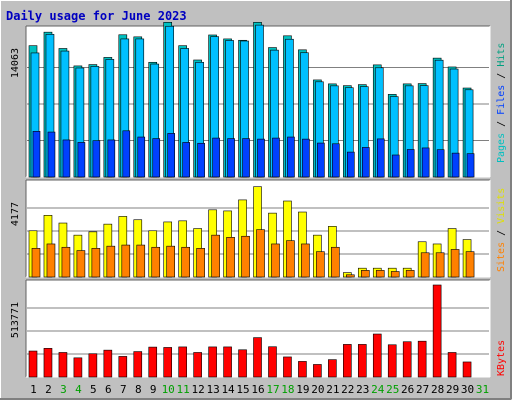  I want to click on day-label-19: 19, so click(302, 389).